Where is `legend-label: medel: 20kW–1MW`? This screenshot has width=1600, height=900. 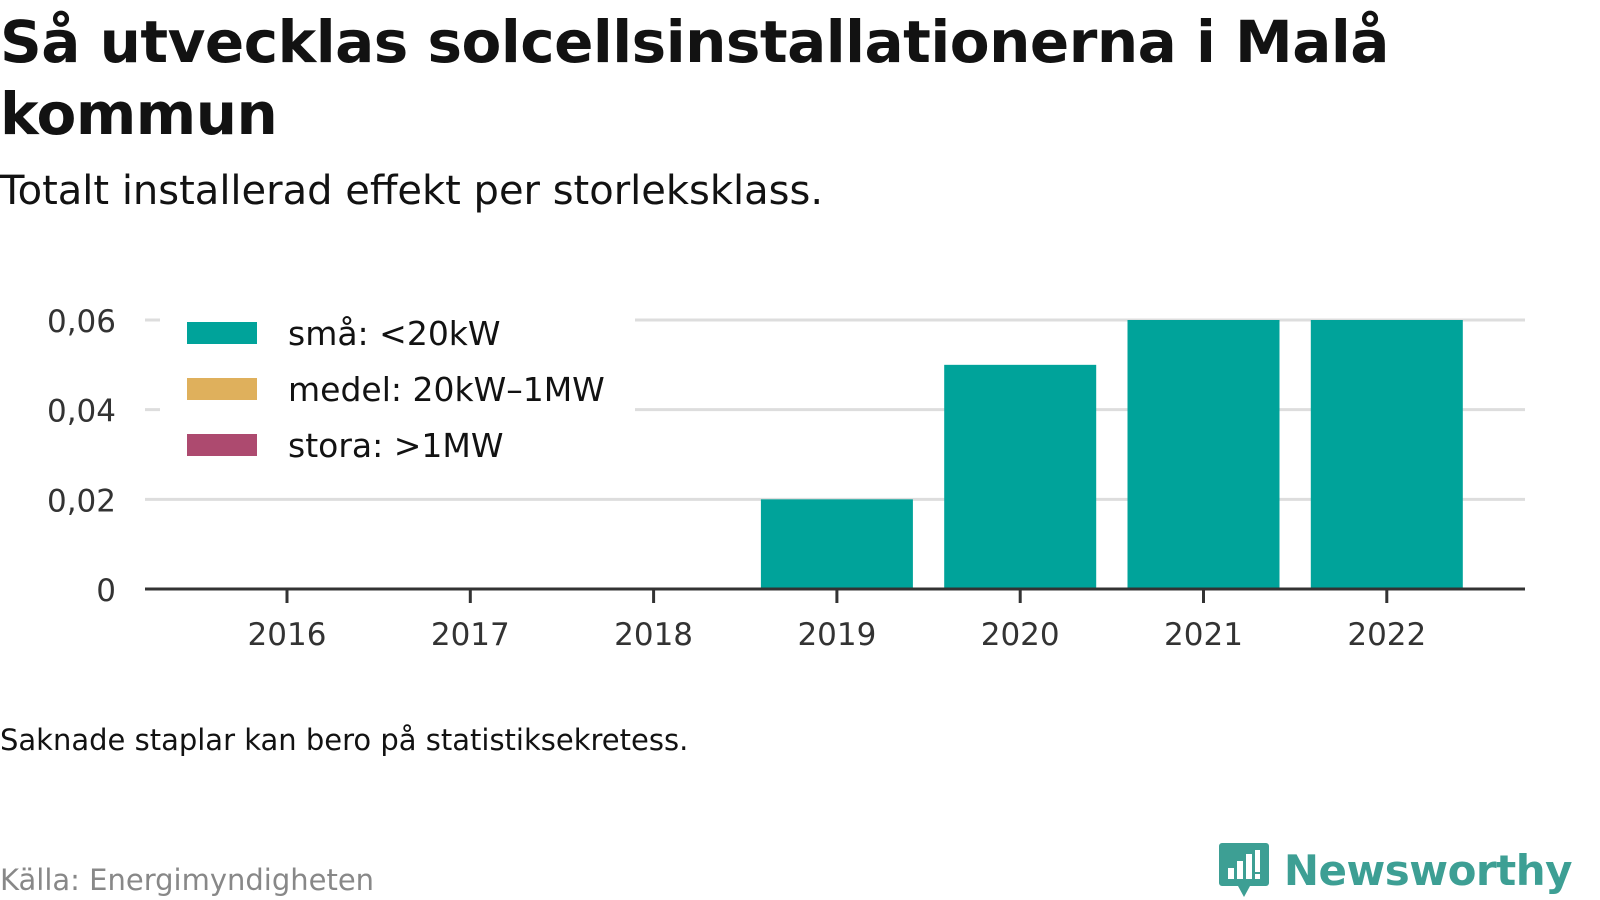 legend-label: medel: 20kW–1MW is located at coordinates (446, 389).